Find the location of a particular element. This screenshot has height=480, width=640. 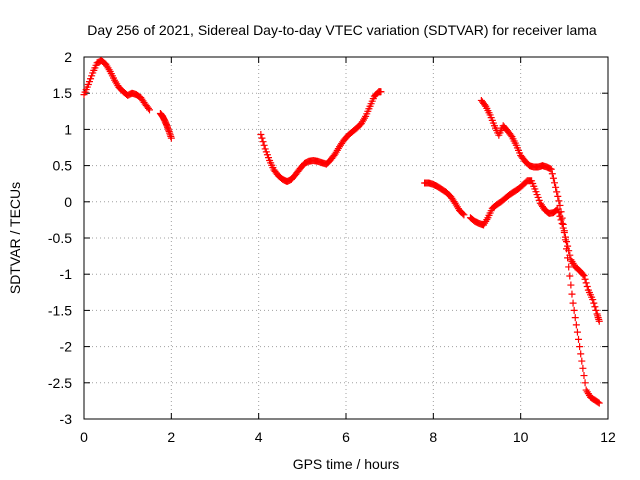

series-arc1a is located at coordinates (116, 85).